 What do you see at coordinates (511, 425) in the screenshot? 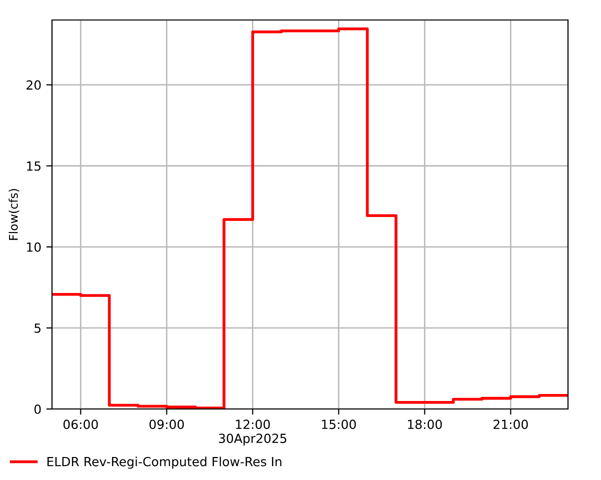
I see `x-tick-label: 21:00` at bounding box center [511, 425].